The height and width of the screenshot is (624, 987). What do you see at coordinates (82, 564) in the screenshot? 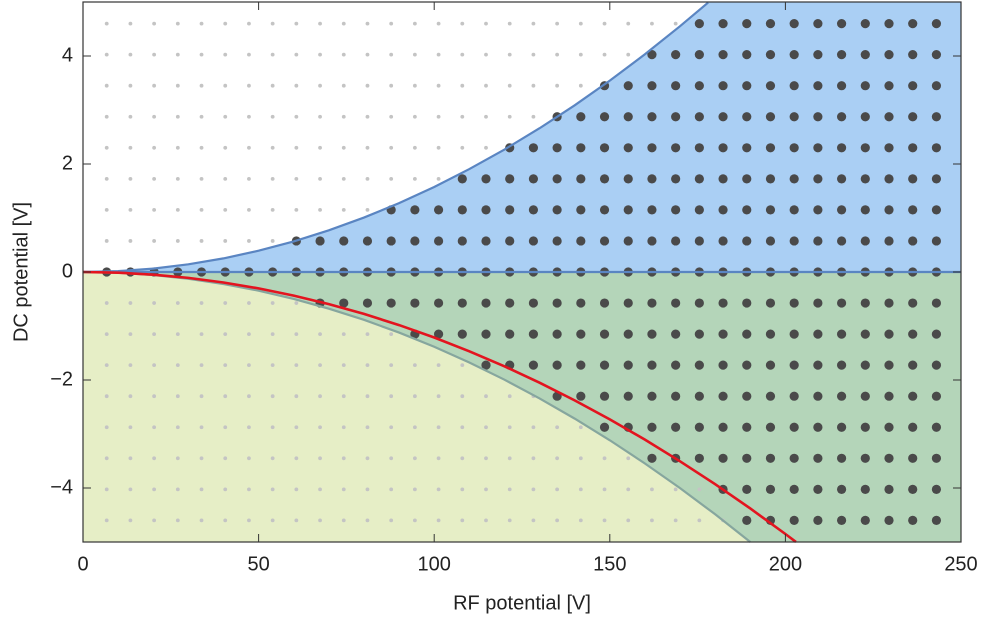
I see `x-tick-label: 0` at bounding box center [82, 564].